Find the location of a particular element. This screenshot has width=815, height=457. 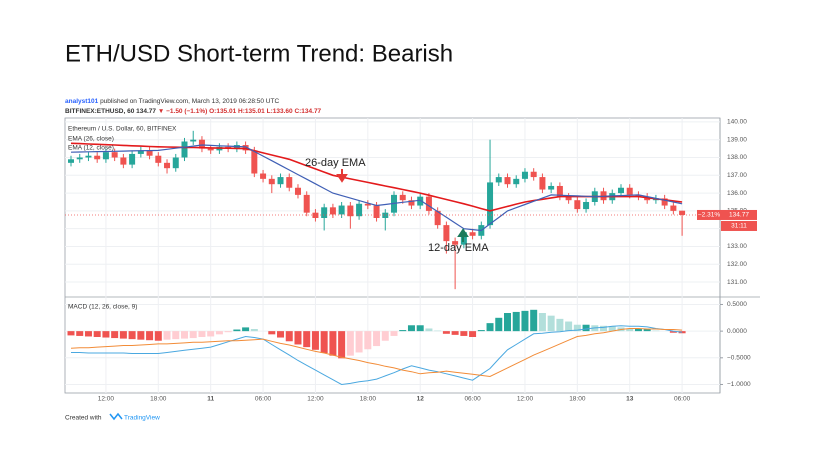

x-tick-label: 11 is located at coordinates (210, 399).